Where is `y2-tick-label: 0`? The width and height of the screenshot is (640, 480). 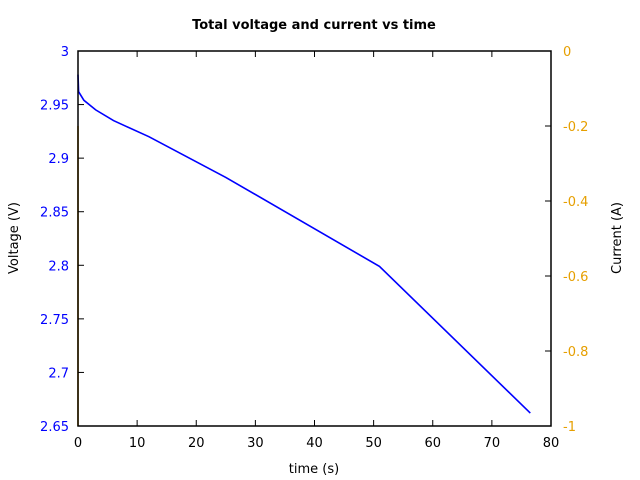 y2-tick-label: 0 is located at coordinates (567, 52).